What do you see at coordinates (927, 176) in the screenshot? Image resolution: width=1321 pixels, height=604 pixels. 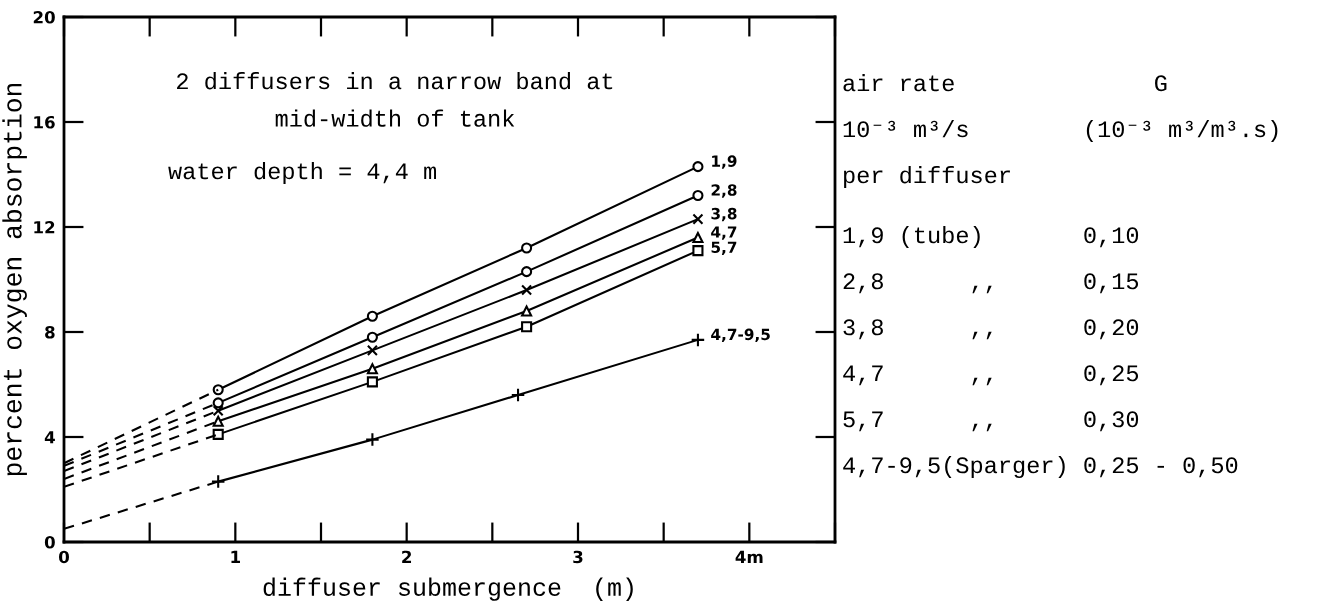 I see `text: per diffuser` at bounding box center [927, 176].